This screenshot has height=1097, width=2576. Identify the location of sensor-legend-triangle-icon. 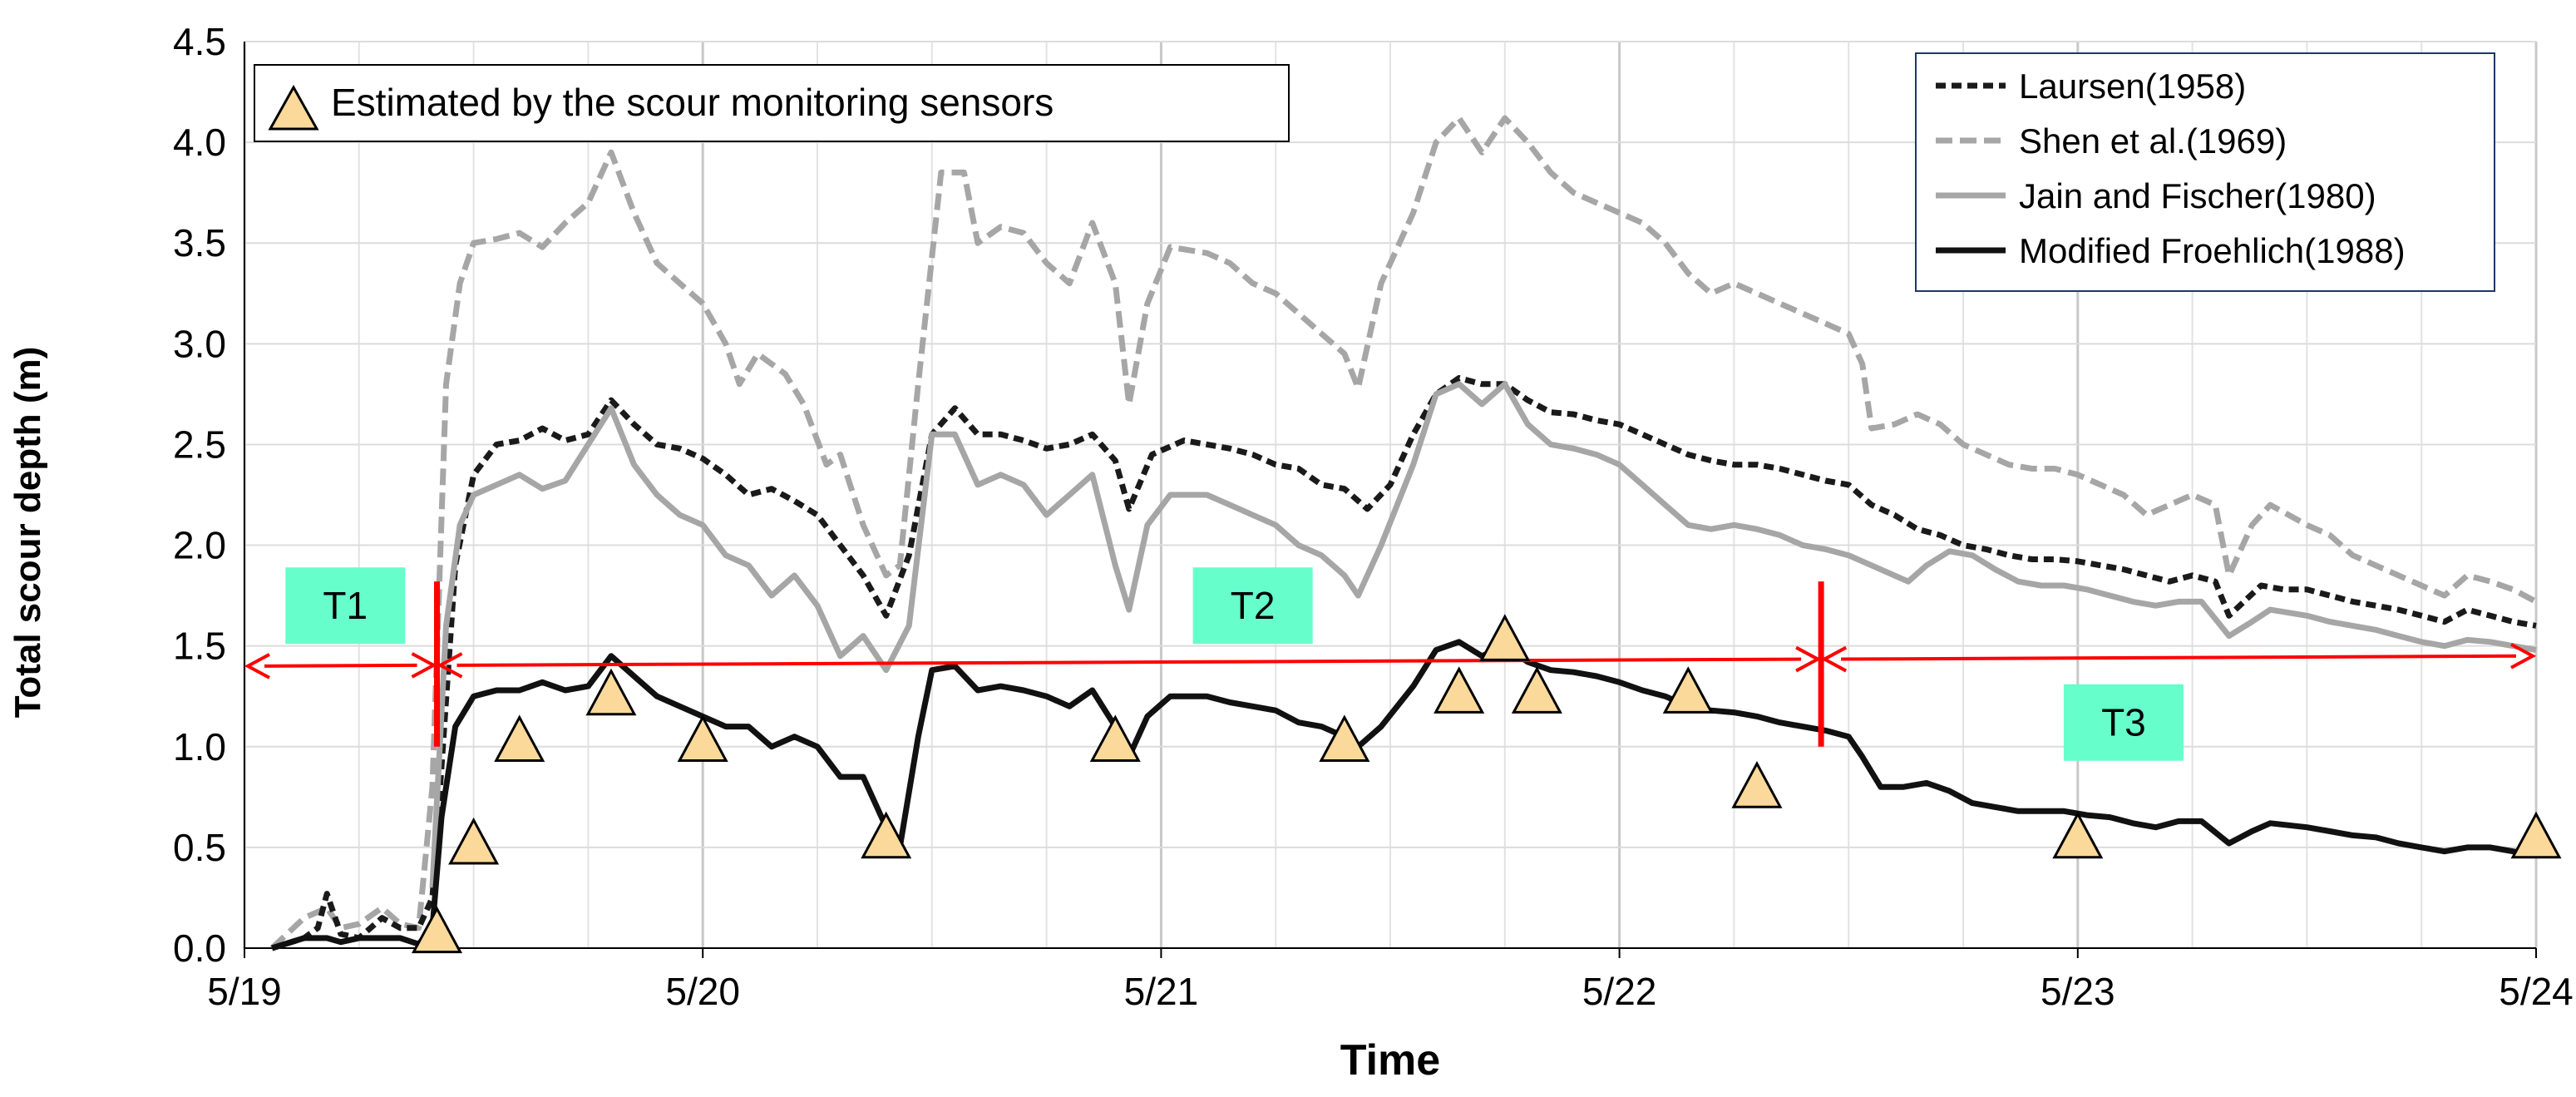
(293, 107).